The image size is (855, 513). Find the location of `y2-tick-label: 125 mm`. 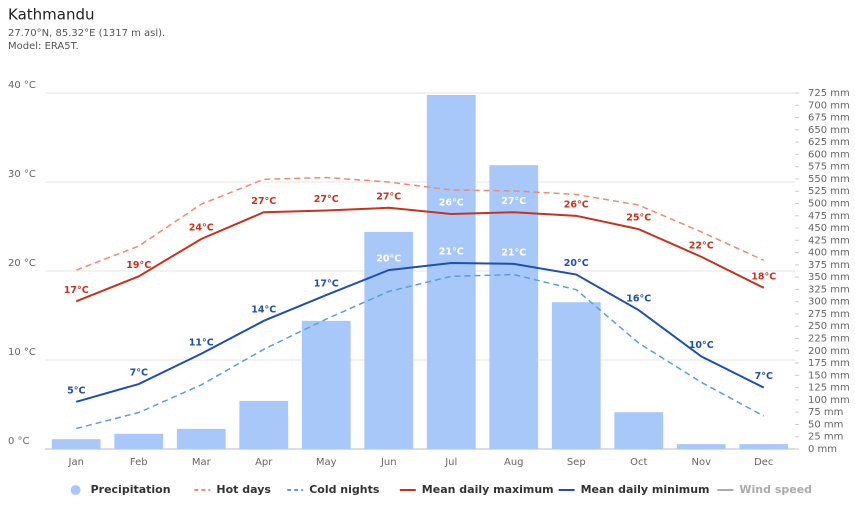

y2-tick-label: 125 mm is located at coordinates (829, 388).